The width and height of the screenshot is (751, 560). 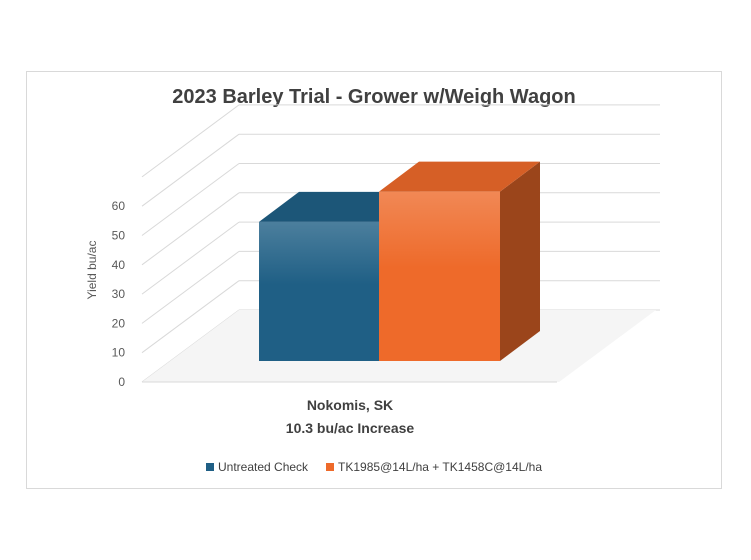 I want to click on bar-top, so click(x=459, y=176).